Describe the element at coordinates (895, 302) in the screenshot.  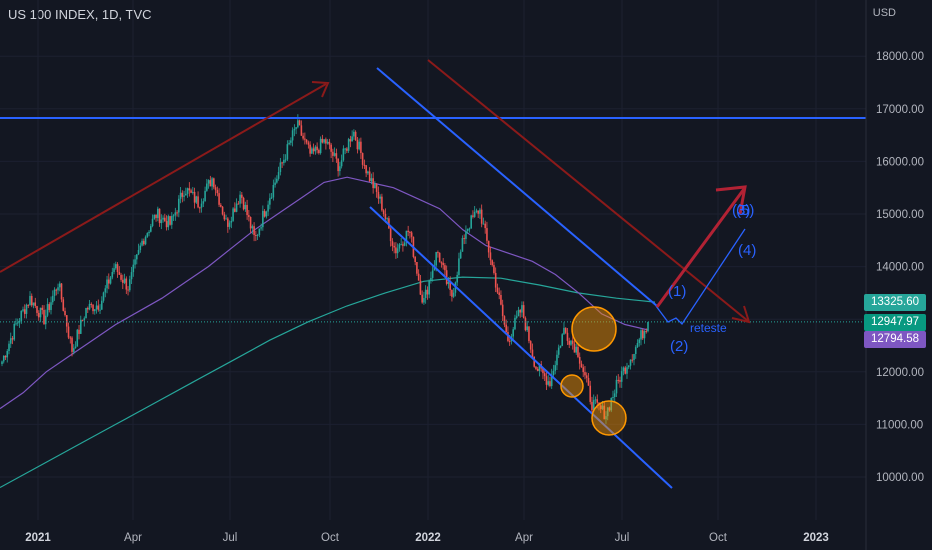
I see `price-tag-ma-long: 13325.60` at that location.